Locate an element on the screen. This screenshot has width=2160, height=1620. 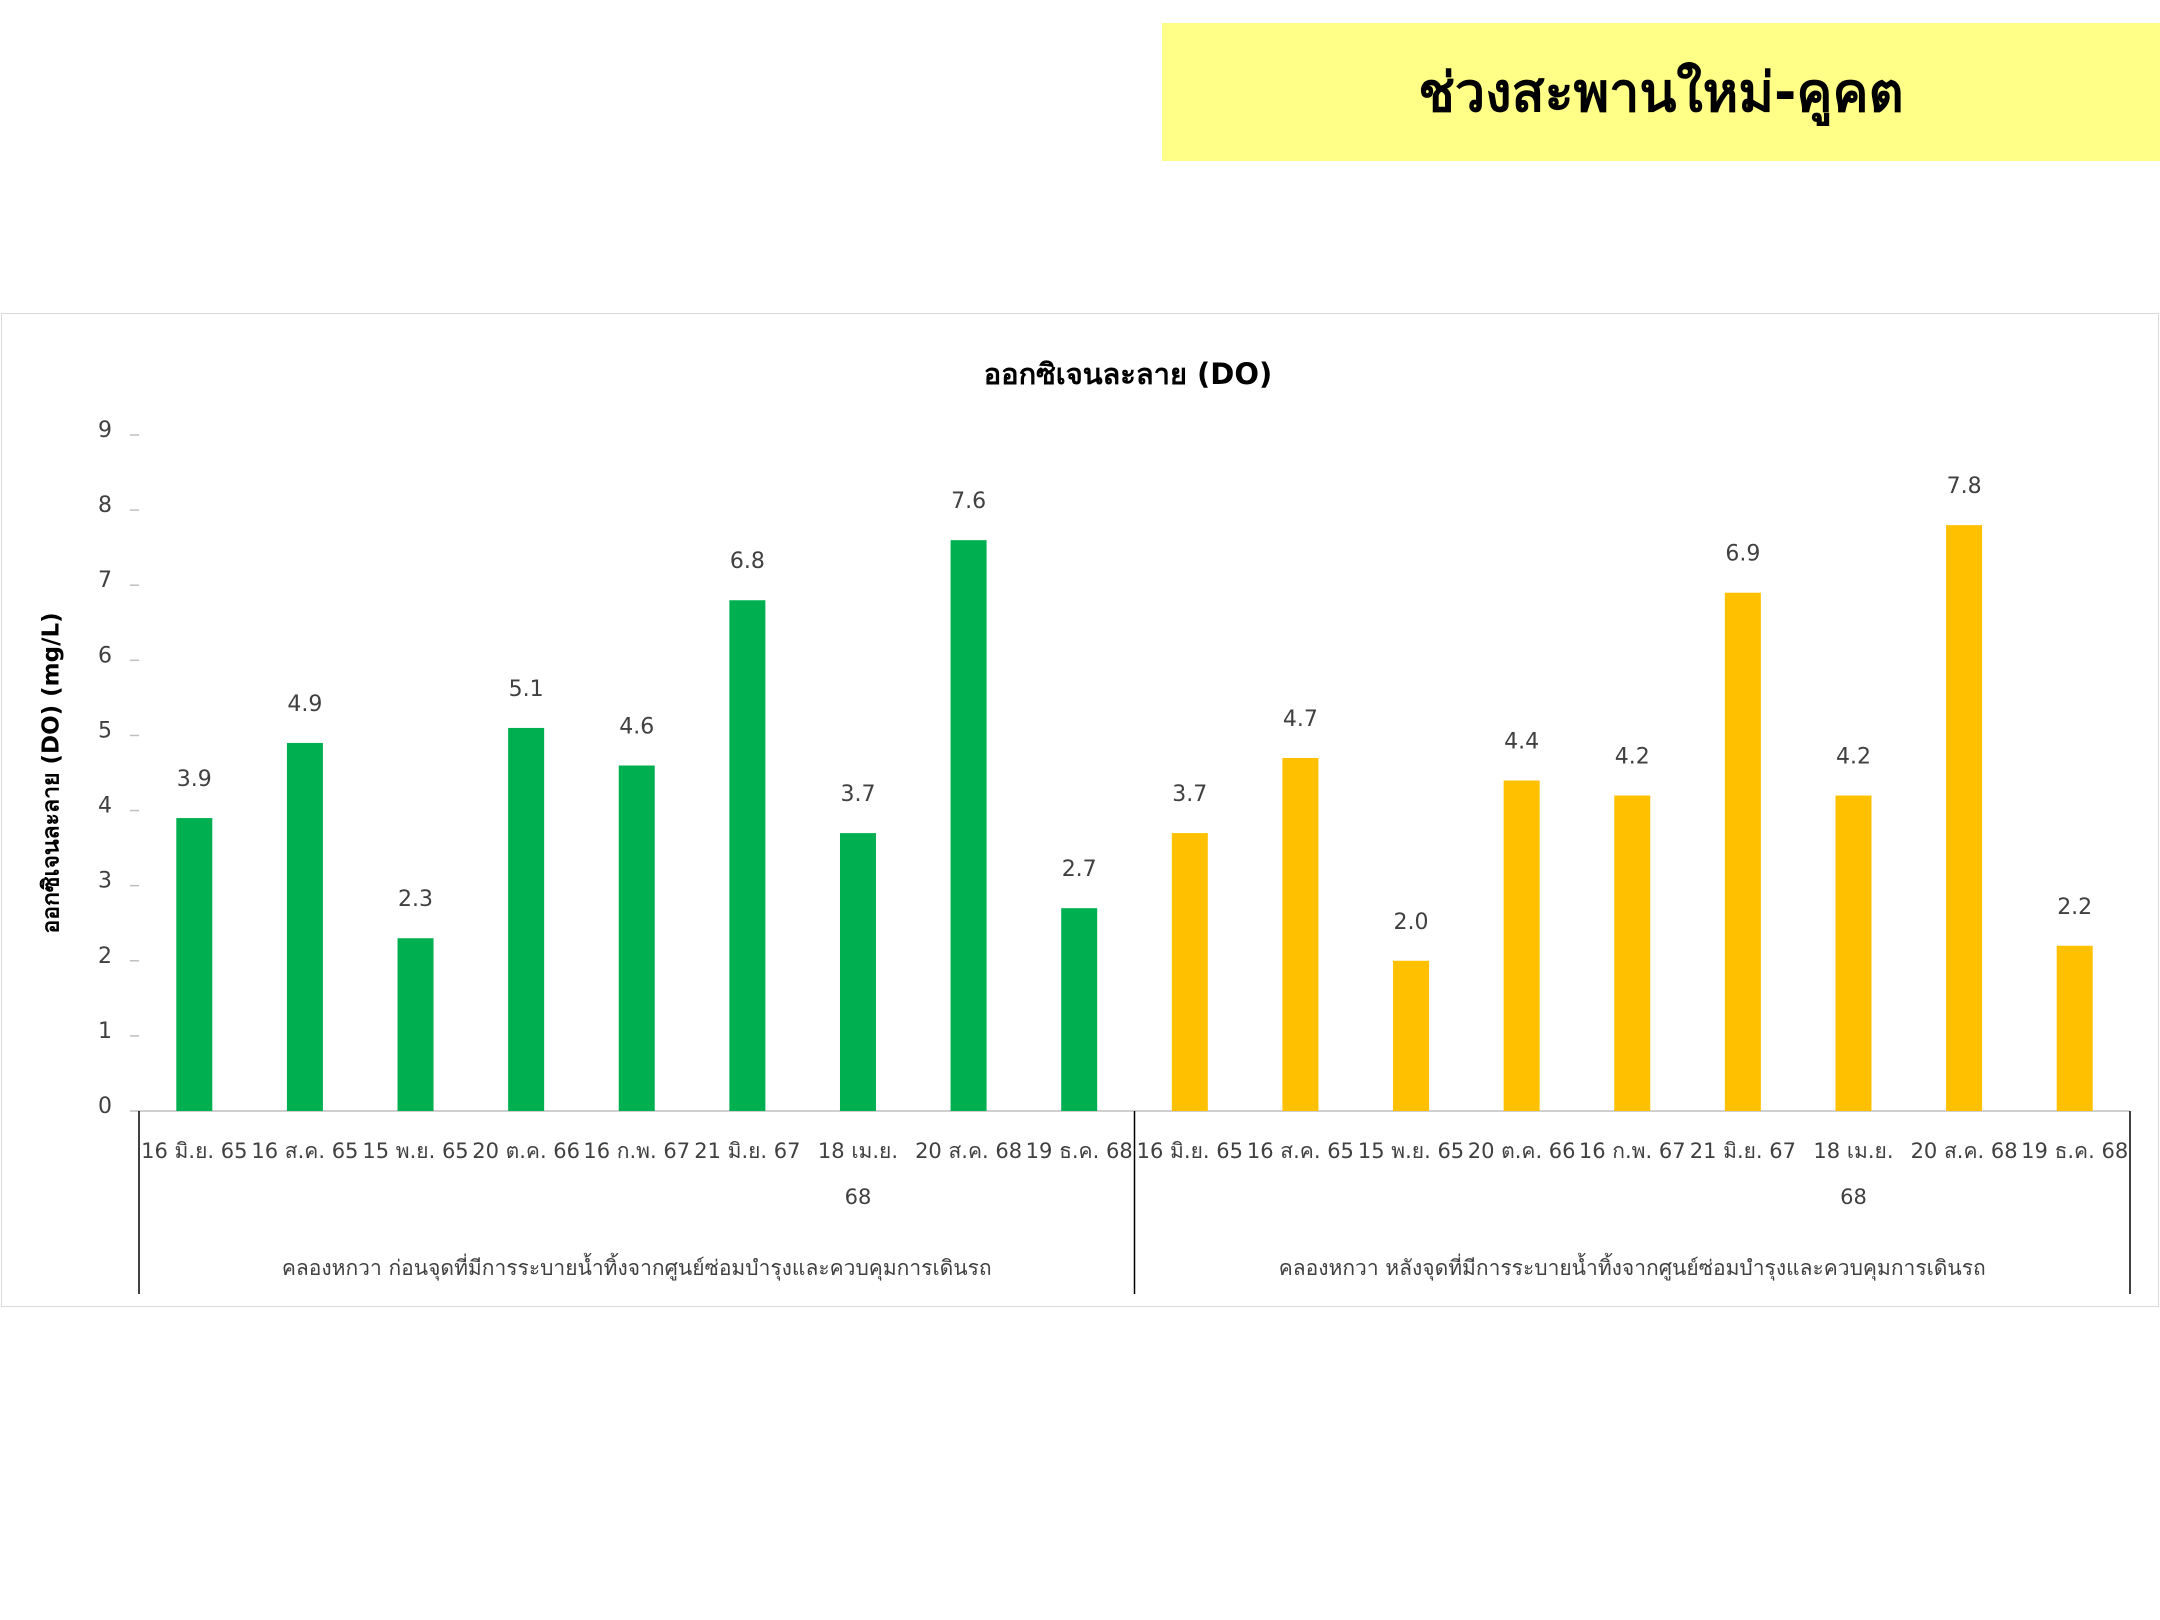
y-axis-label: ออกซิเจนละลาย (DO) (mg/L) is located at coordinates (52, 772).